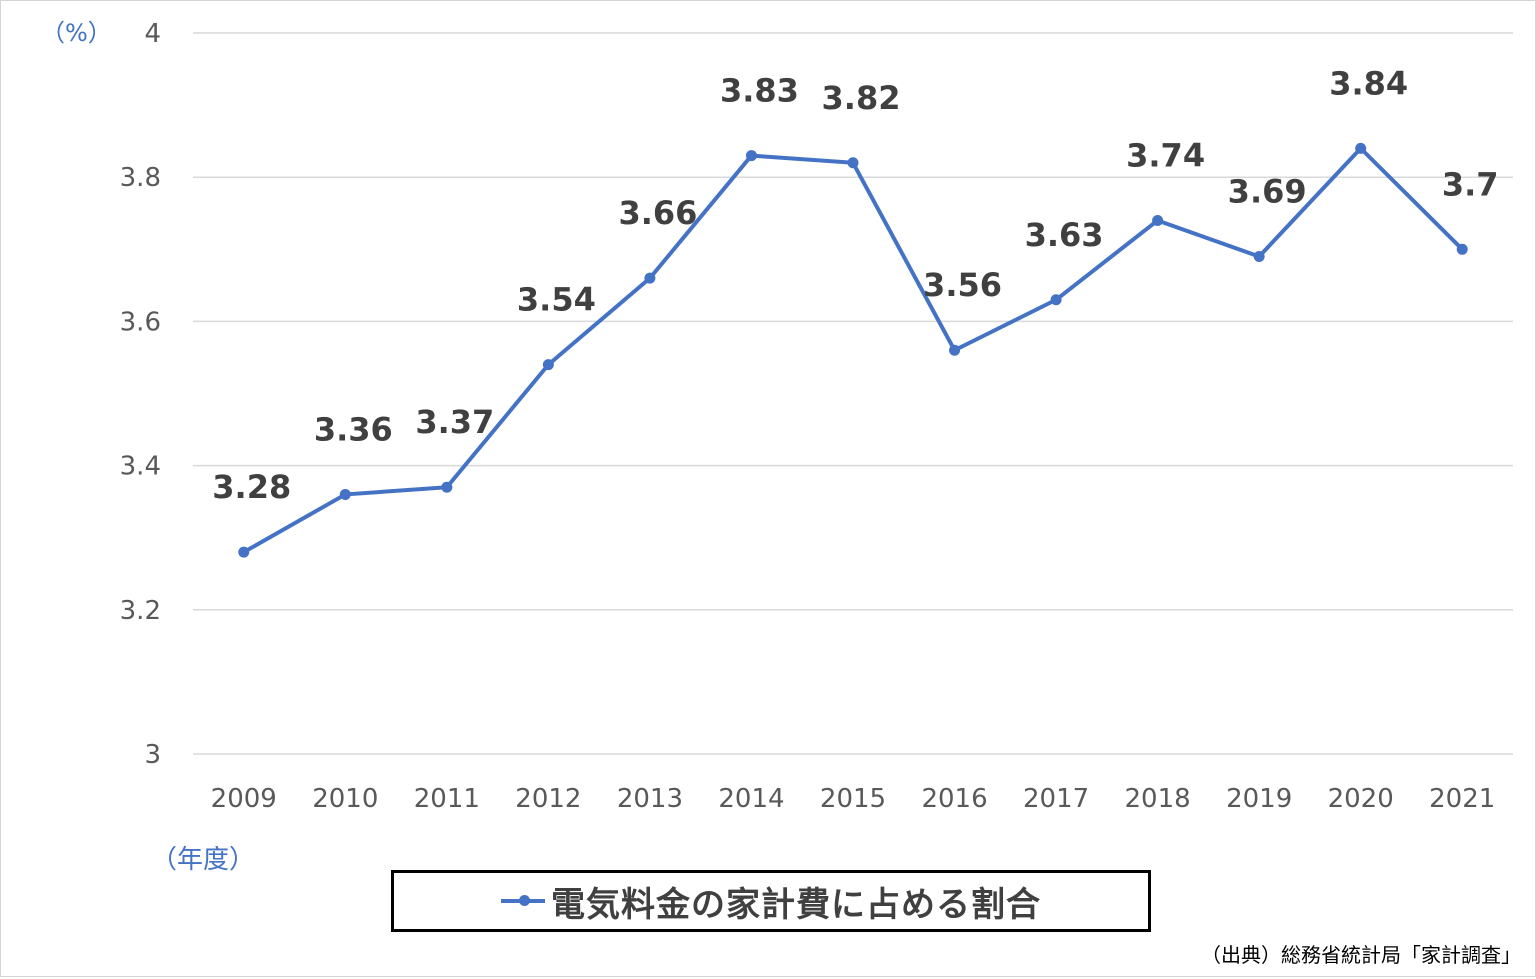  Describe the element at coordinates (447, 799) in the screenshot. I see `x-tick-label: 2011` at that location.